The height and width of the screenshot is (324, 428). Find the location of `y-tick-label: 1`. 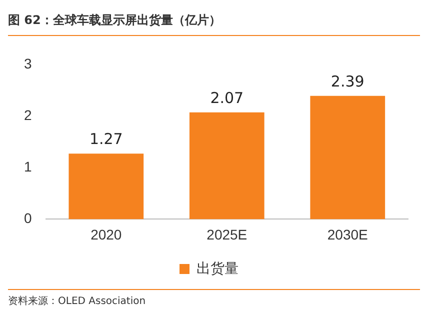

y-tick-label: 1 is located at coordinates (28, 166).